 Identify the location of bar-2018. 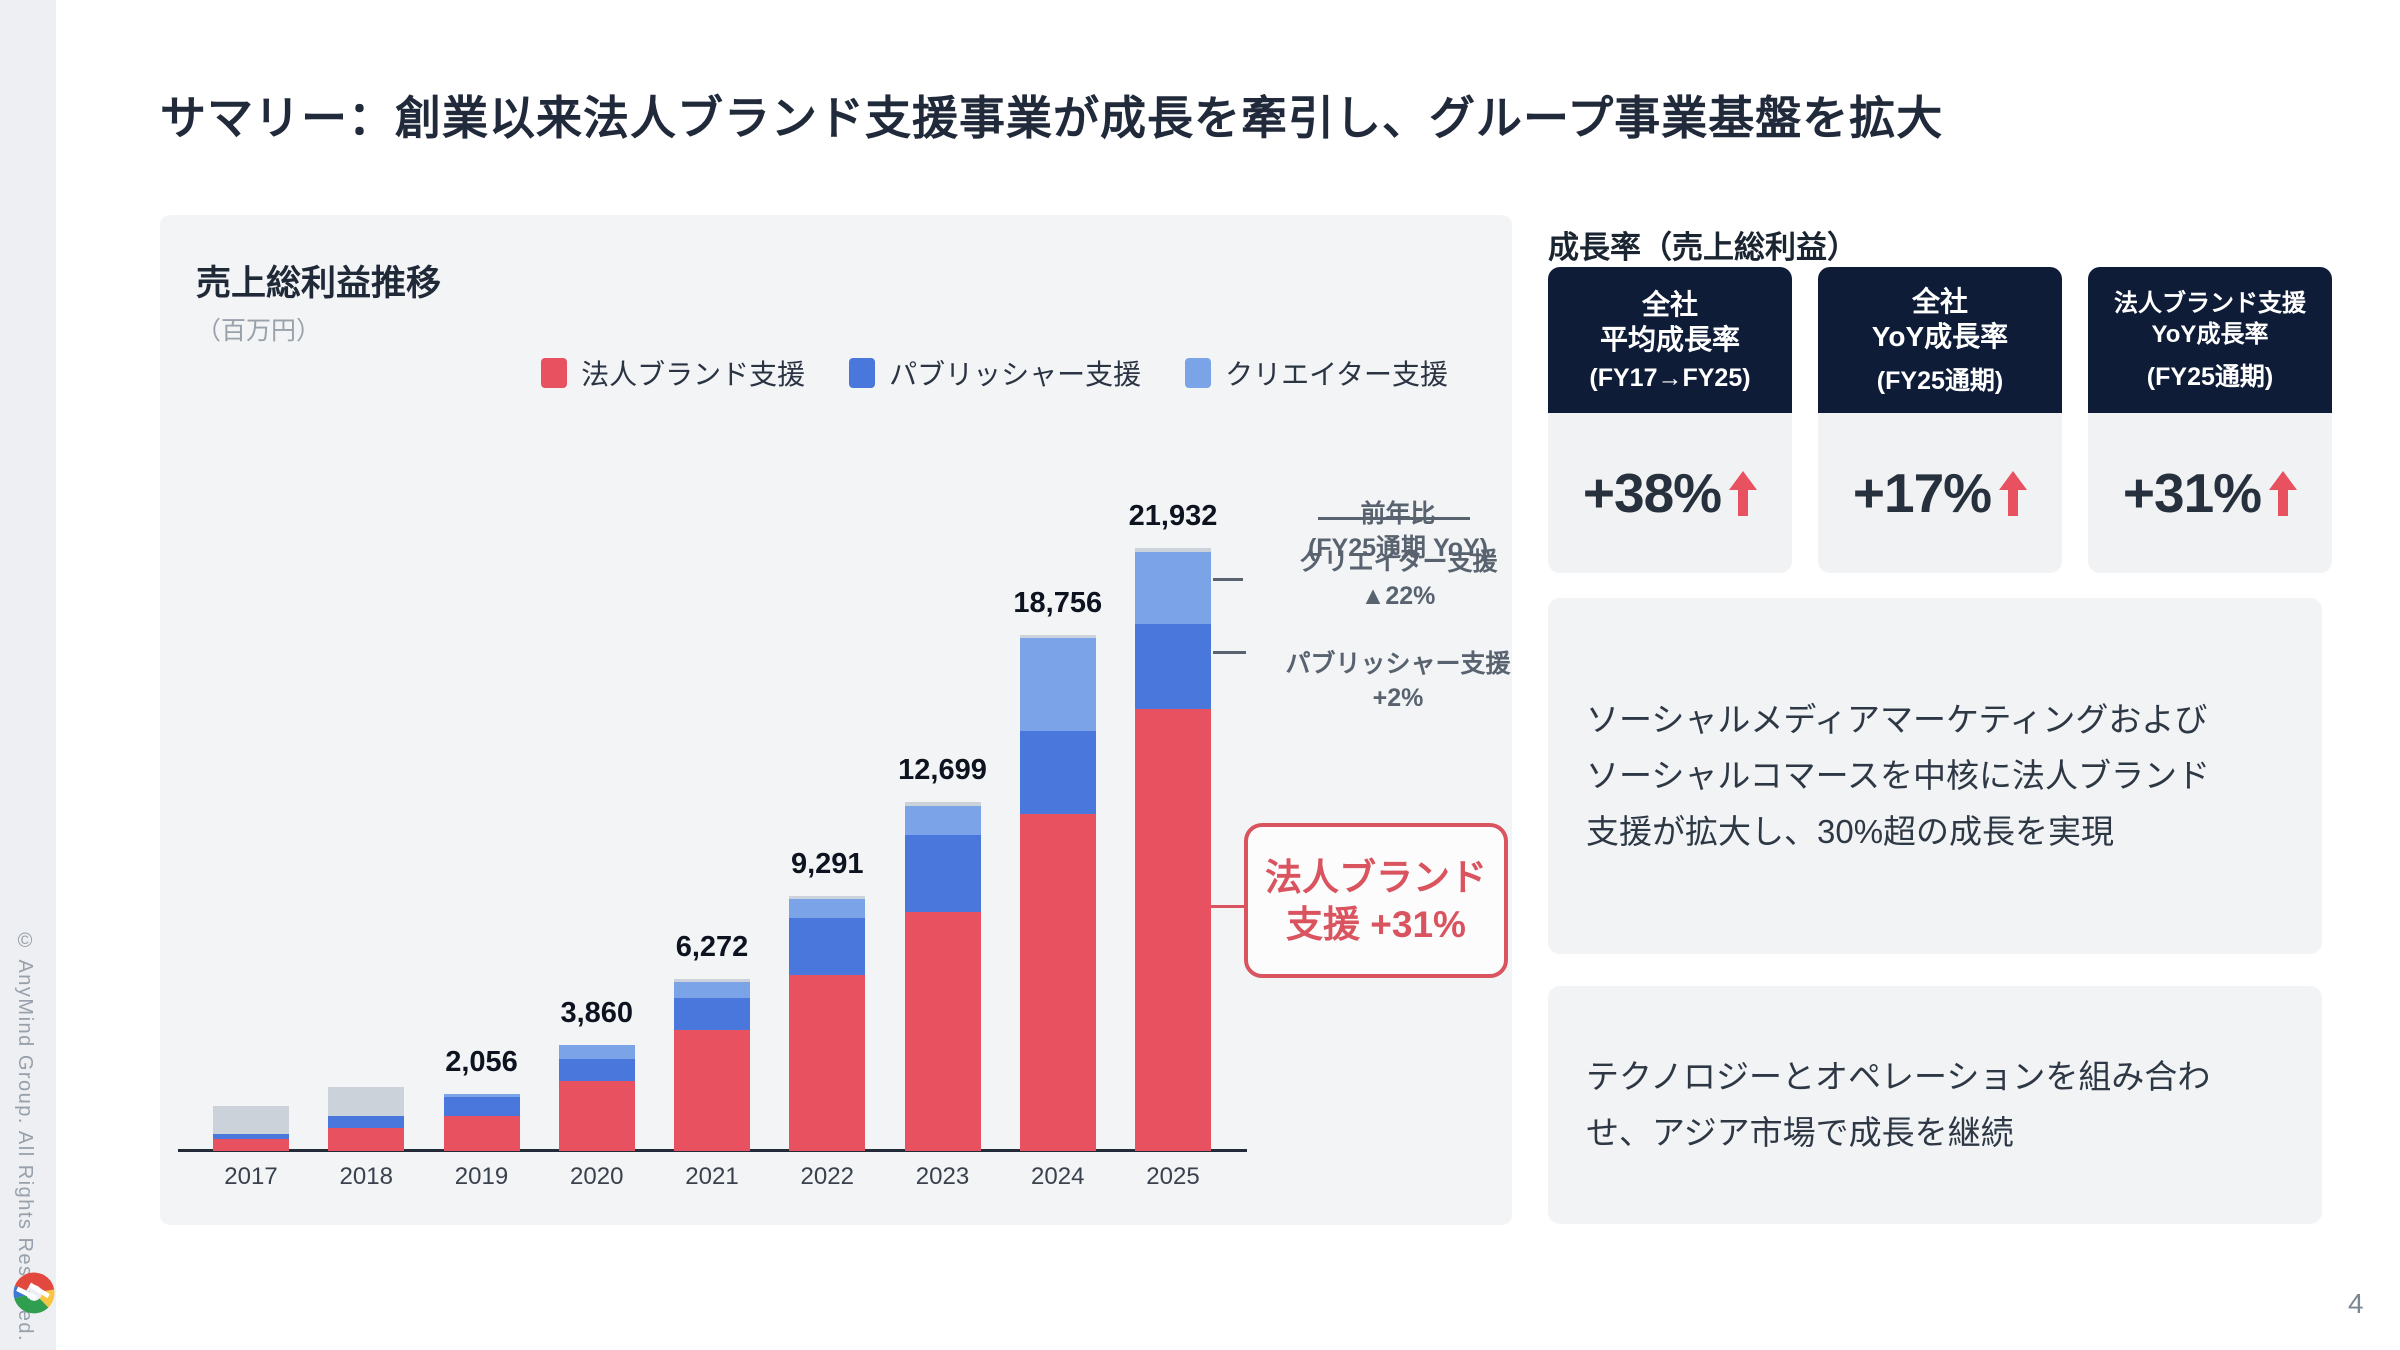
(366, 1118).